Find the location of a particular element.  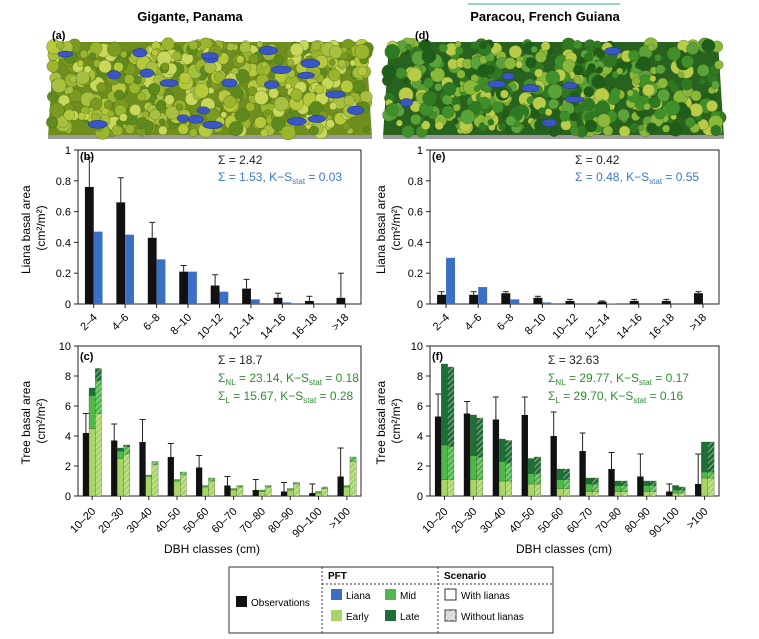

stat-f-l: ΣL = 29.70, K−Sstat = 0.16 is located at coordinates (616, 397).